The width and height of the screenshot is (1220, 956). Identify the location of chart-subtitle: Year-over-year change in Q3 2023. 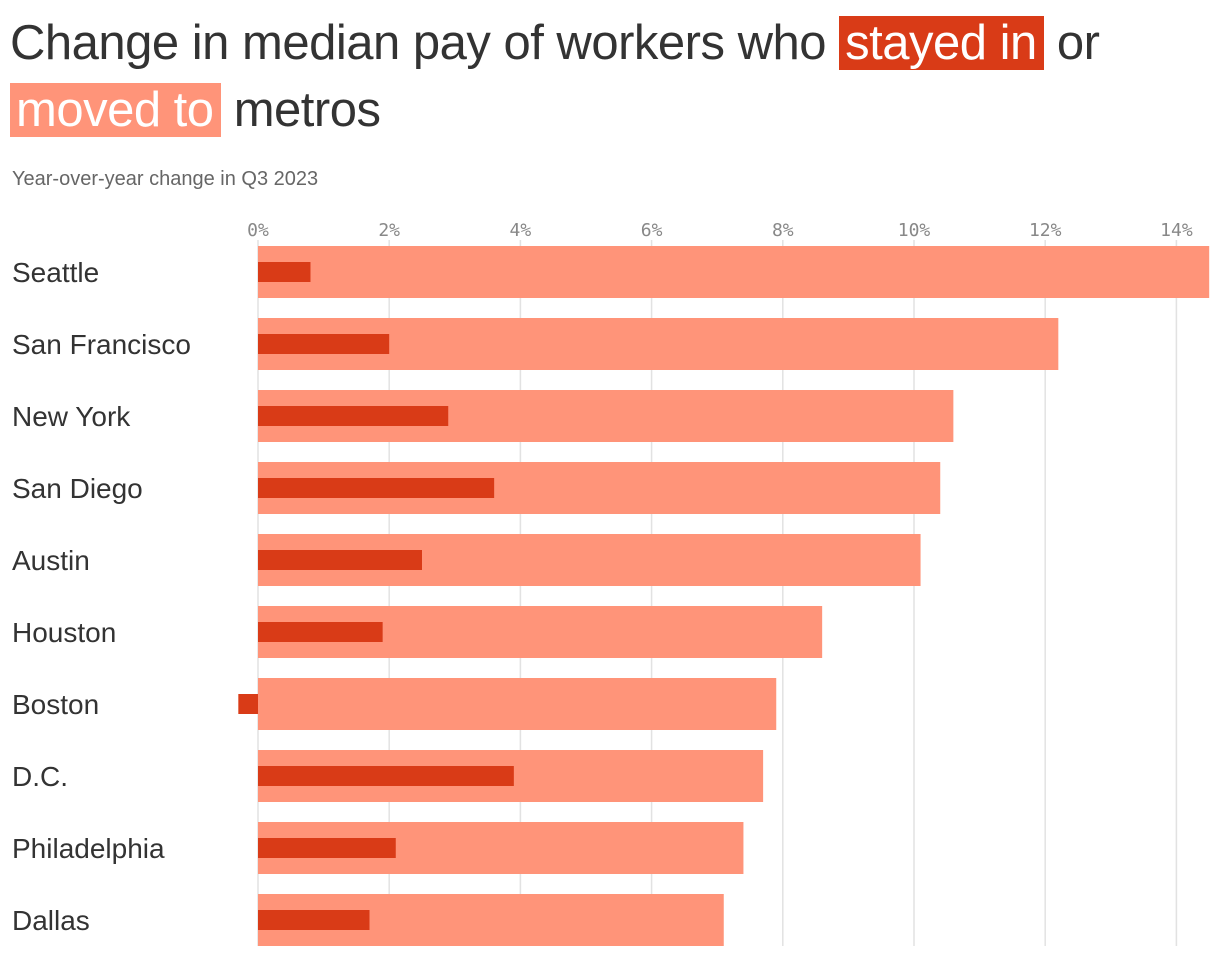
(165, 179).